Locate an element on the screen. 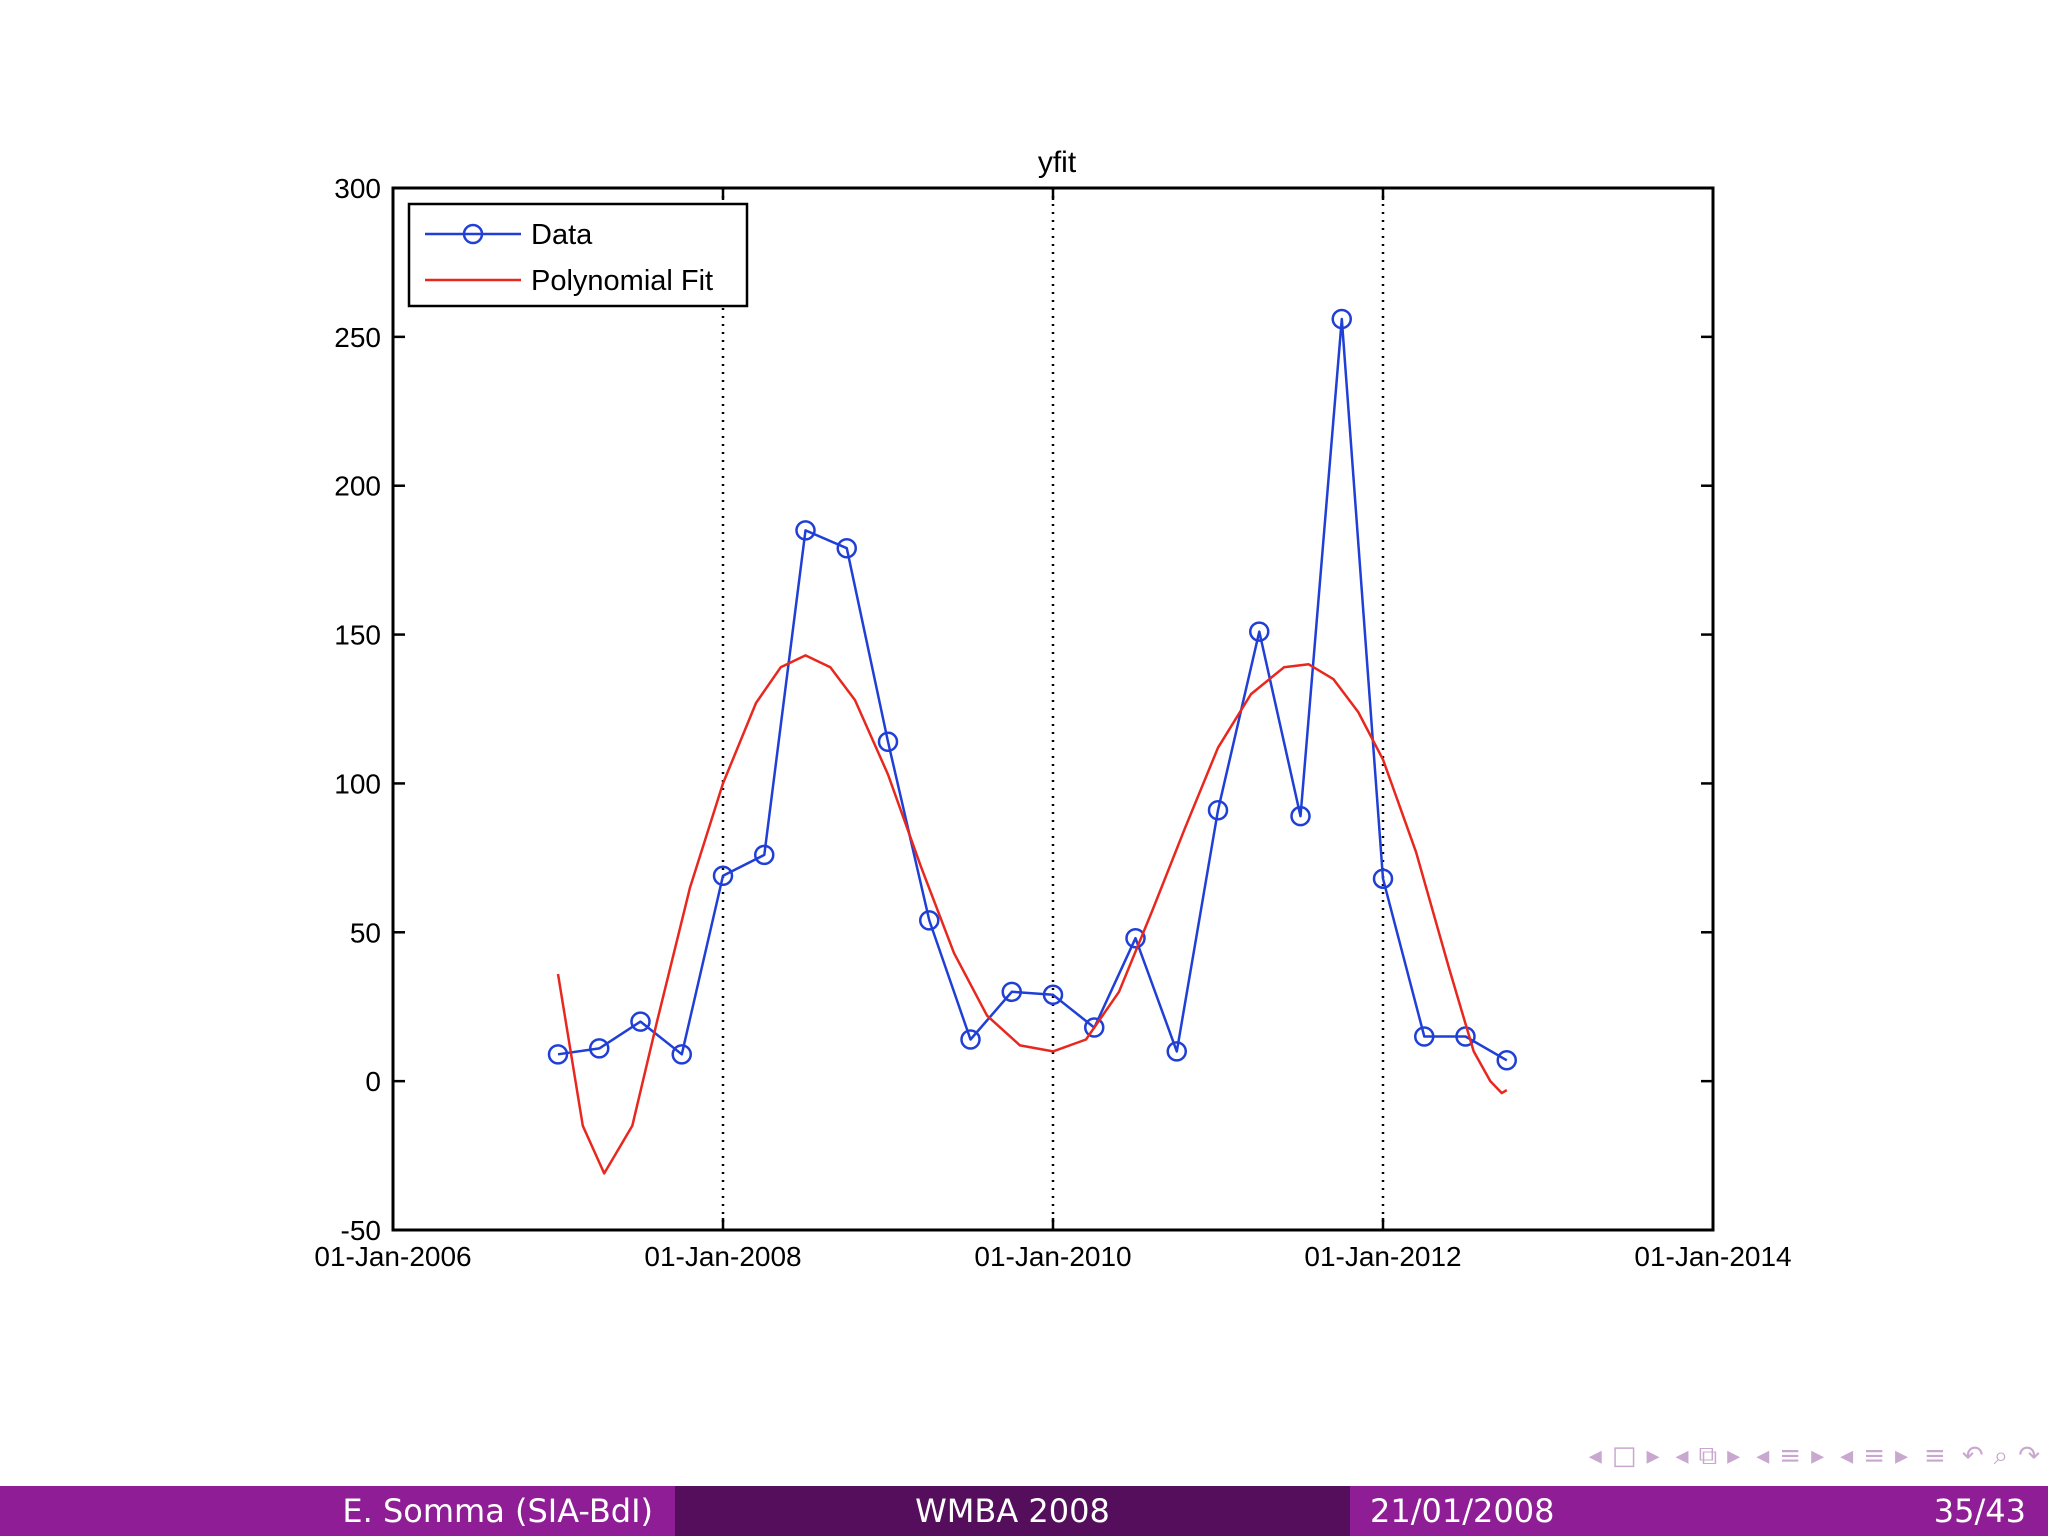 This screenshot has width=2048, height=1536. section-prev-icon: ◂ is located at coordinates (1763, 1456).